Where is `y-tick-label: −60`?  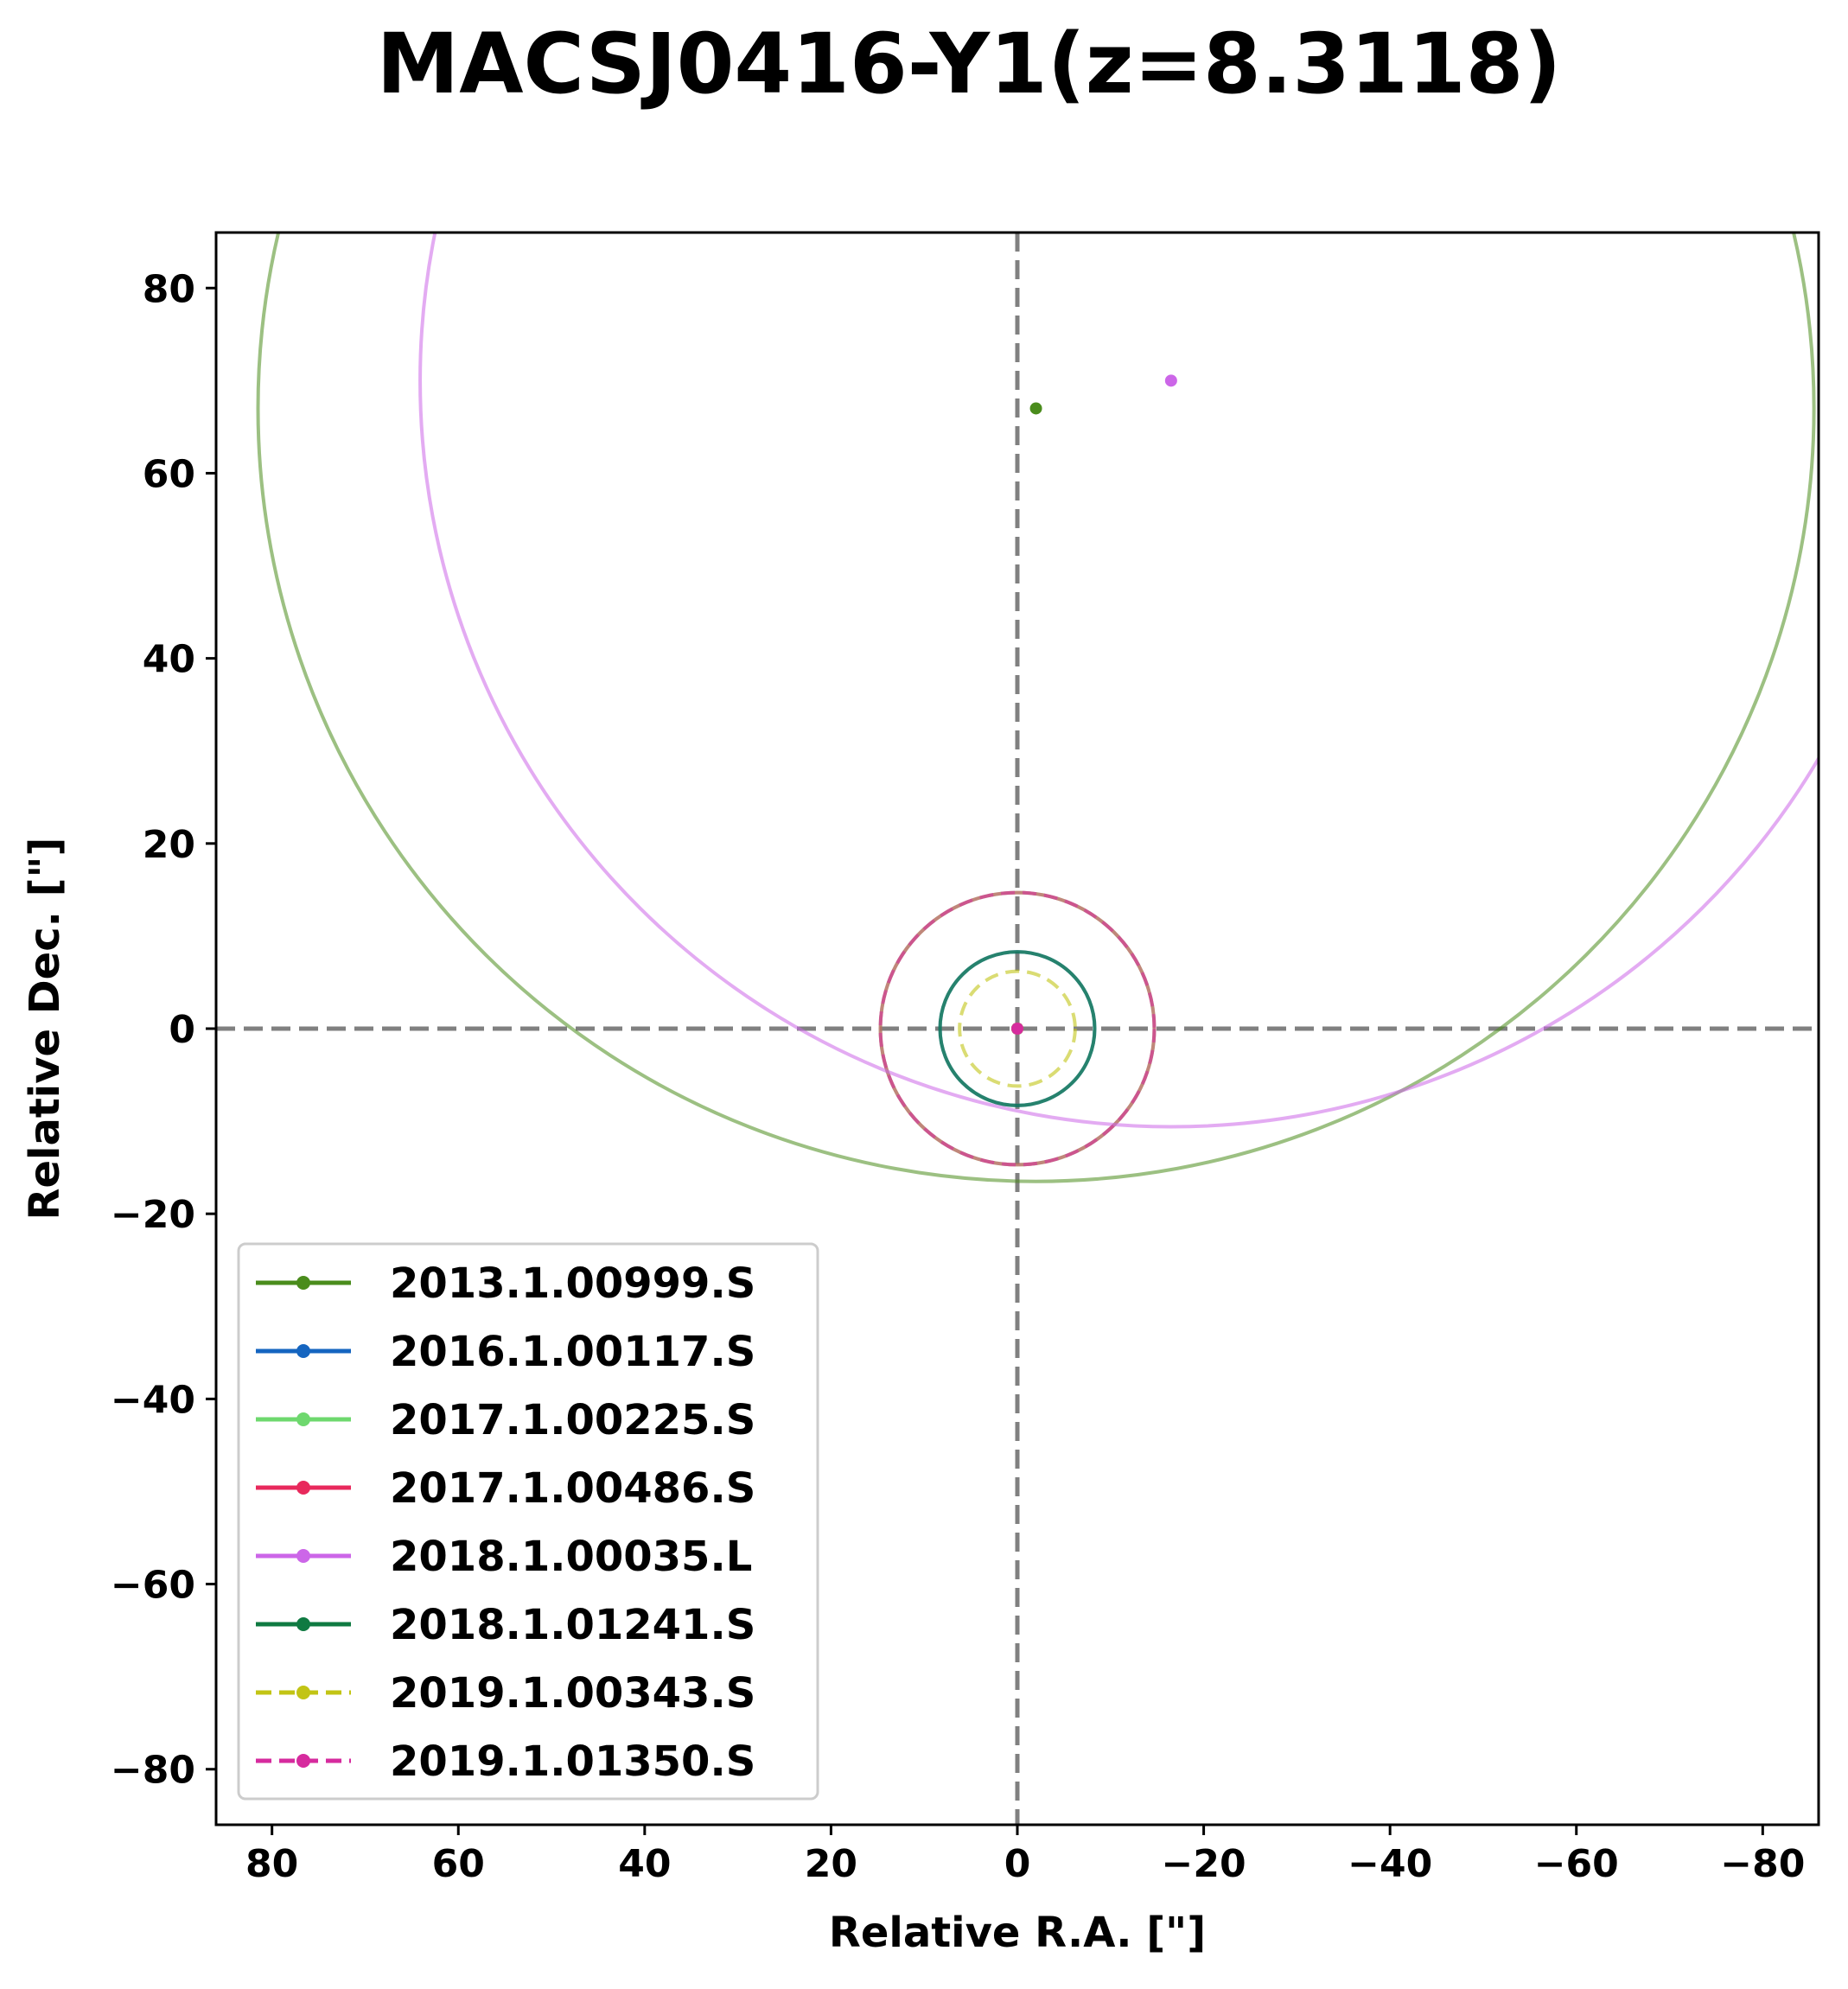 y-tick-label: −60 is located at coordinates (153, 1586).